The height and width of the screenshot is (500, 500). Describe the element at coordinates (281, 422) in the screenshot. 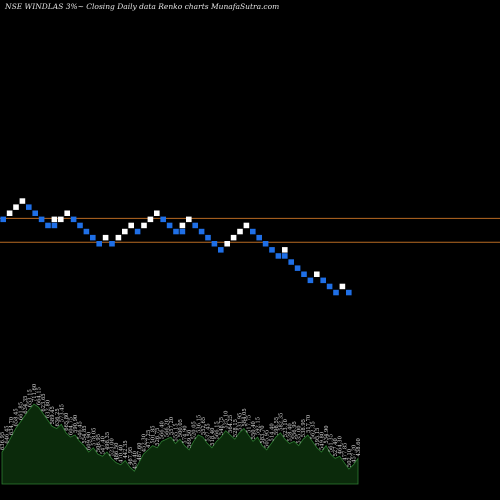

I see `volume-label: 582.35` at that location.